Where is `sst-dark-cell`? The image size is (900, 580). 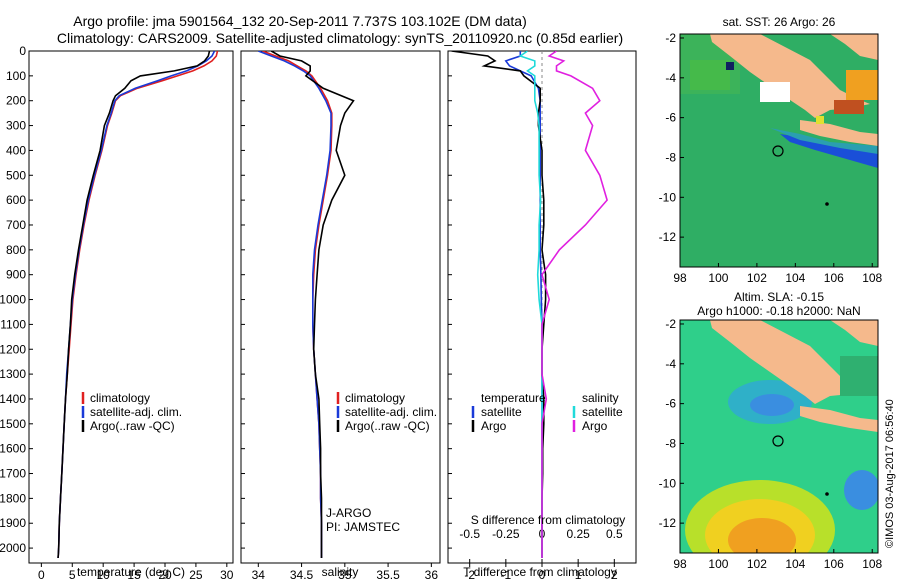
sst-dark-cell is located at coordinates (730, 66).